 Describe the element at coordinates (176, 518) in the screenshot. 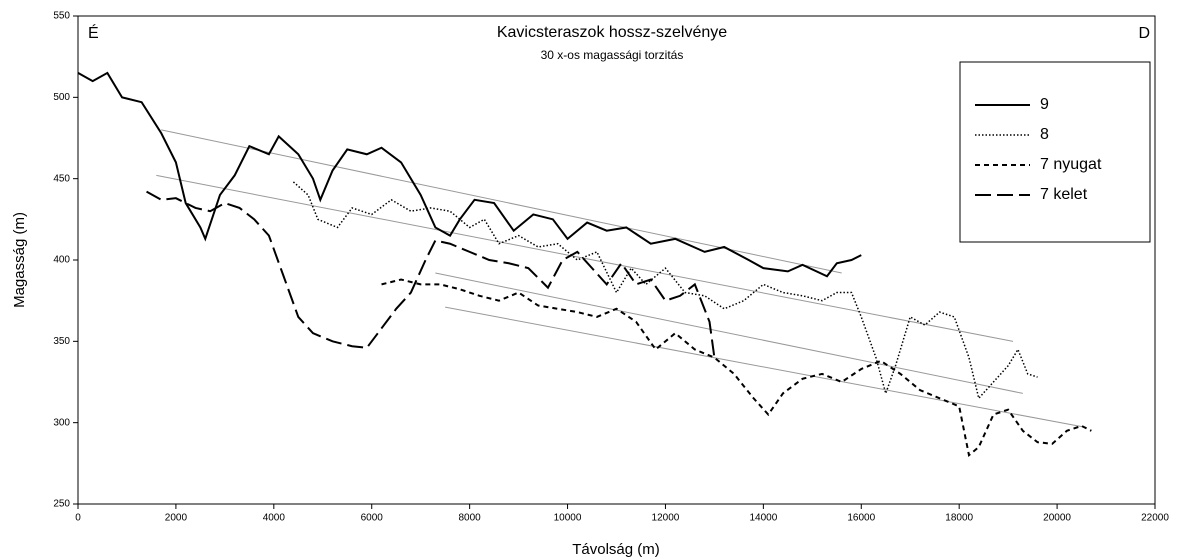

I see `x-tick-label: 2000` at that location.